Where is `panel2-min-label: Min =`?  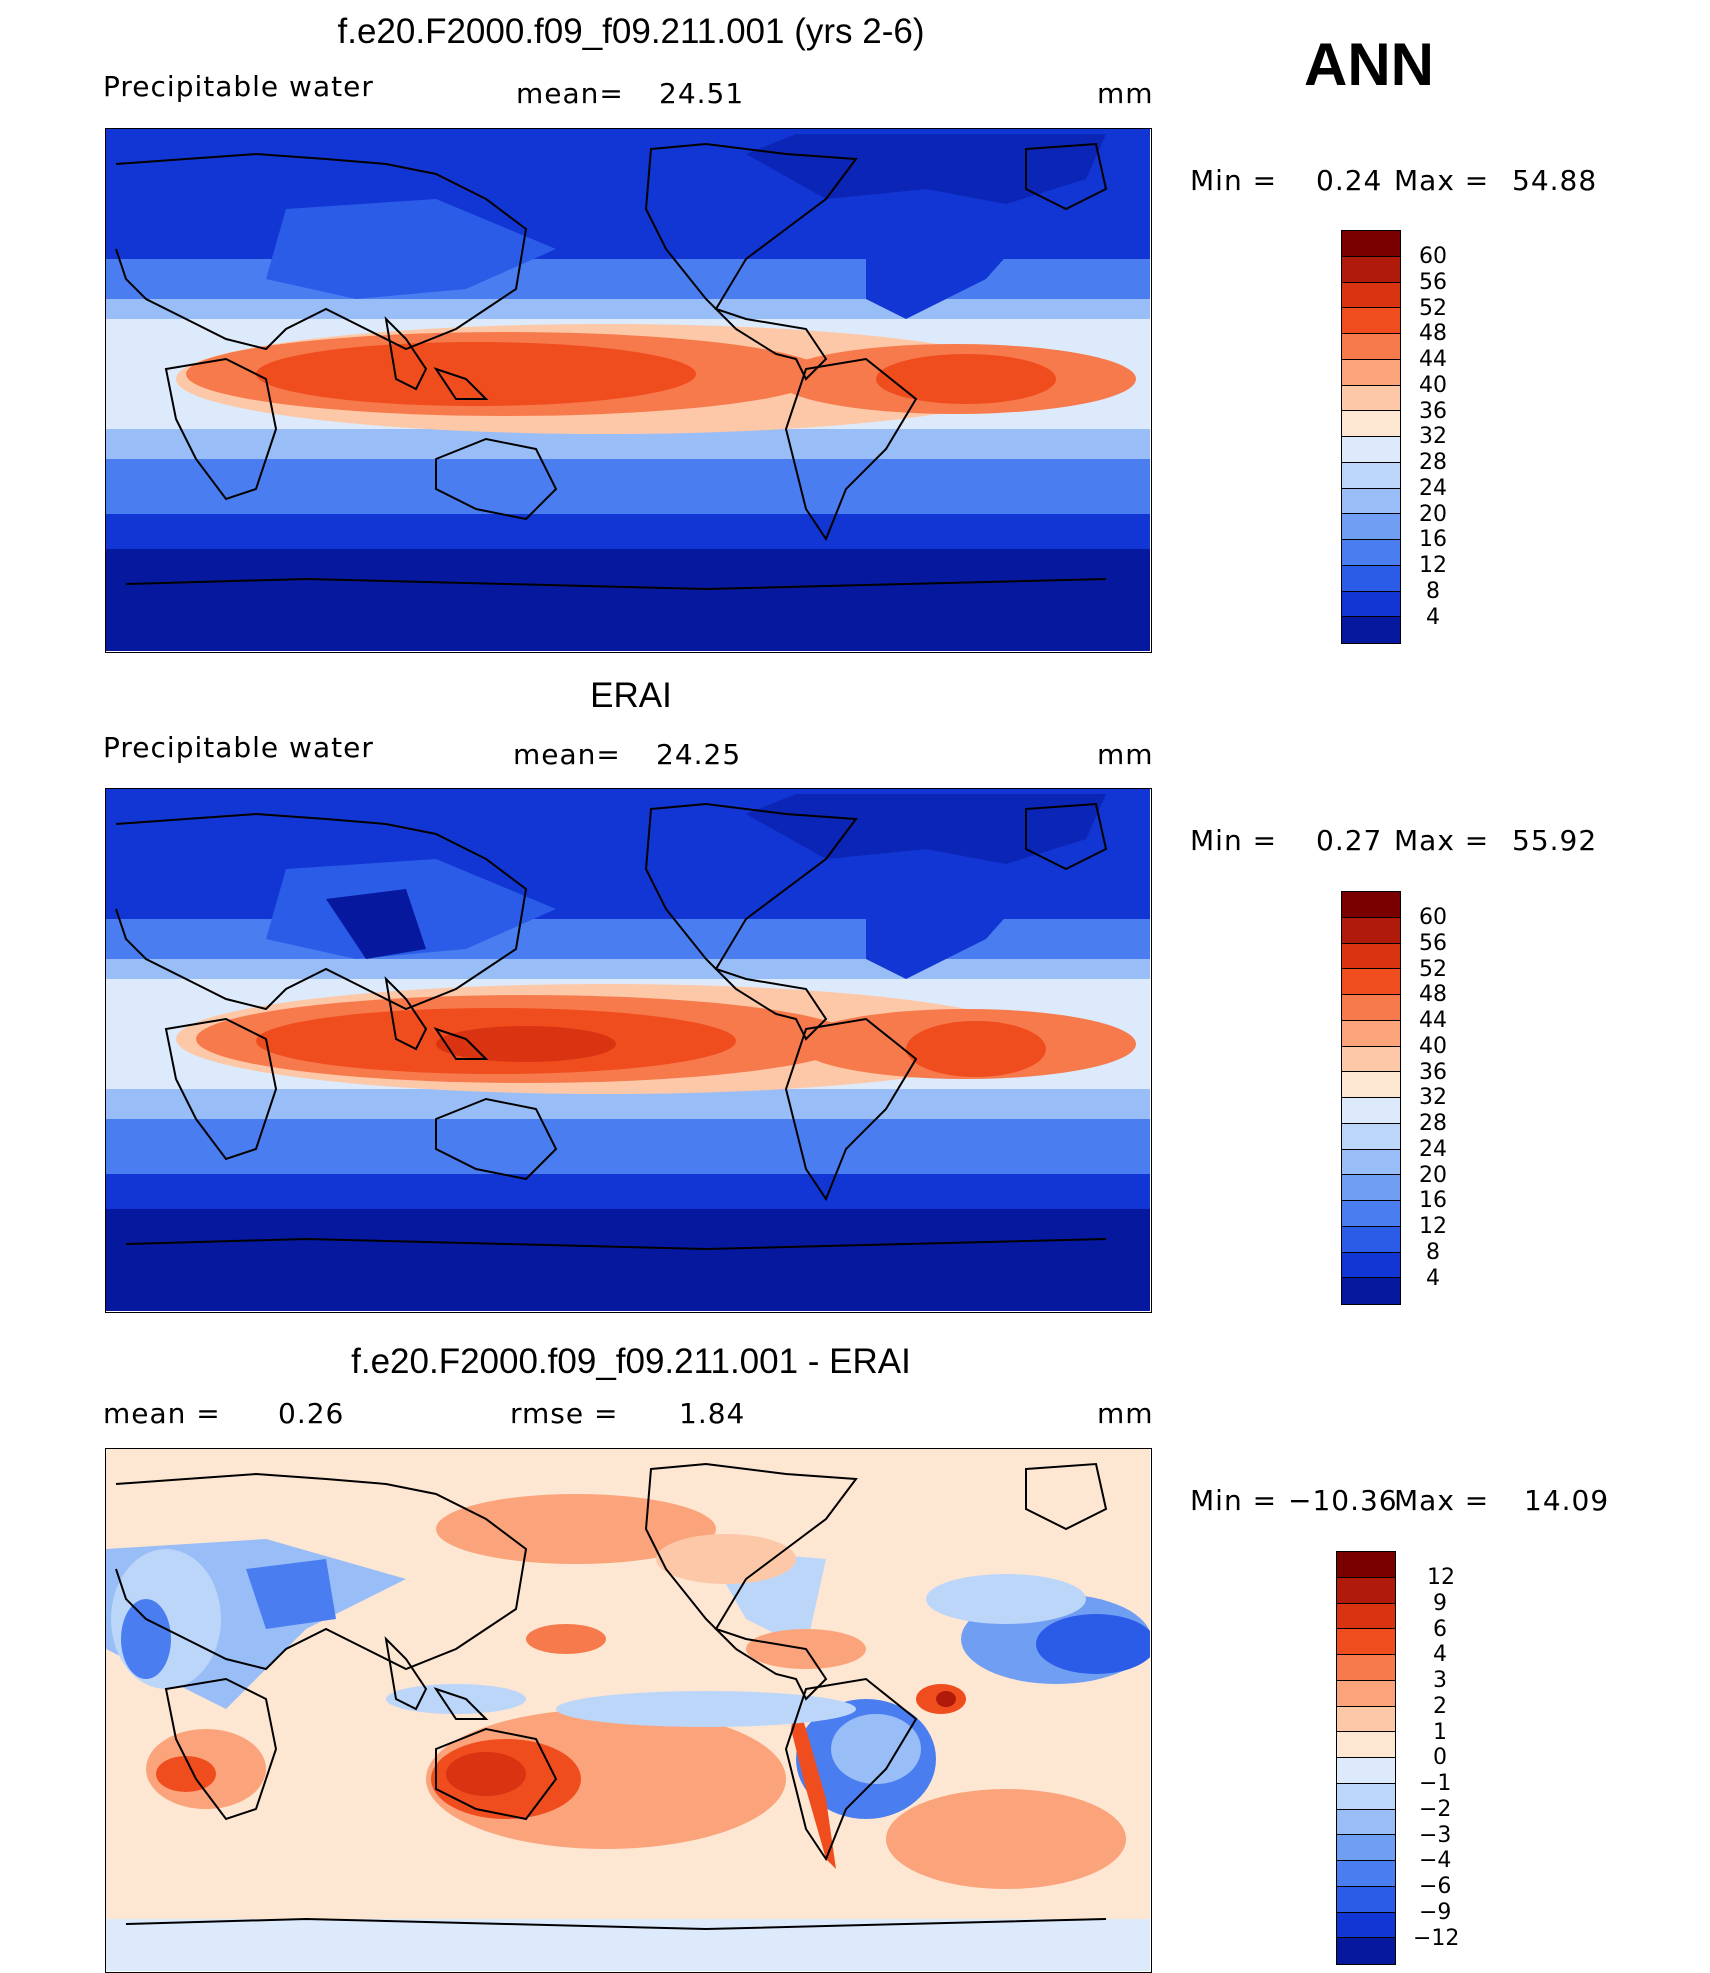 panel2-min-label: Min = is located at coordinates (1234, 840).